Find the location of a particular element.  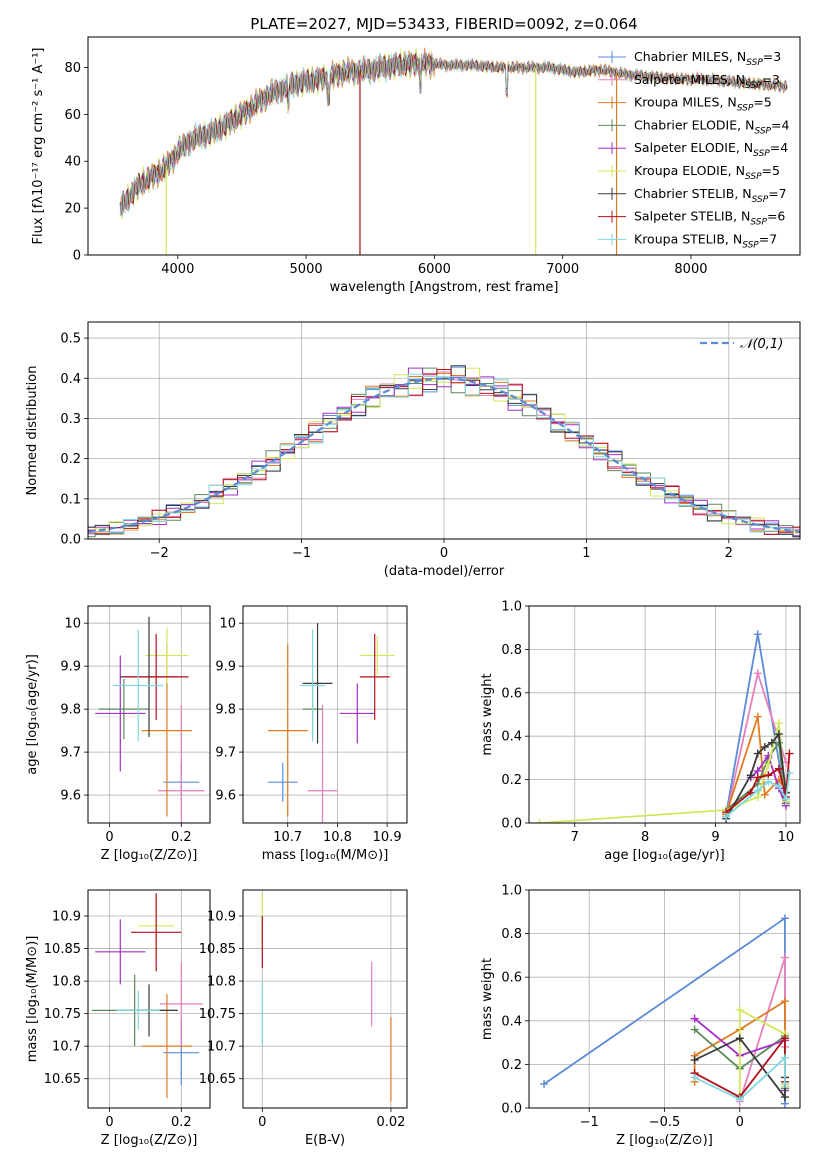

y-tick-label: 10.9 is located at coordinates (221, 917).